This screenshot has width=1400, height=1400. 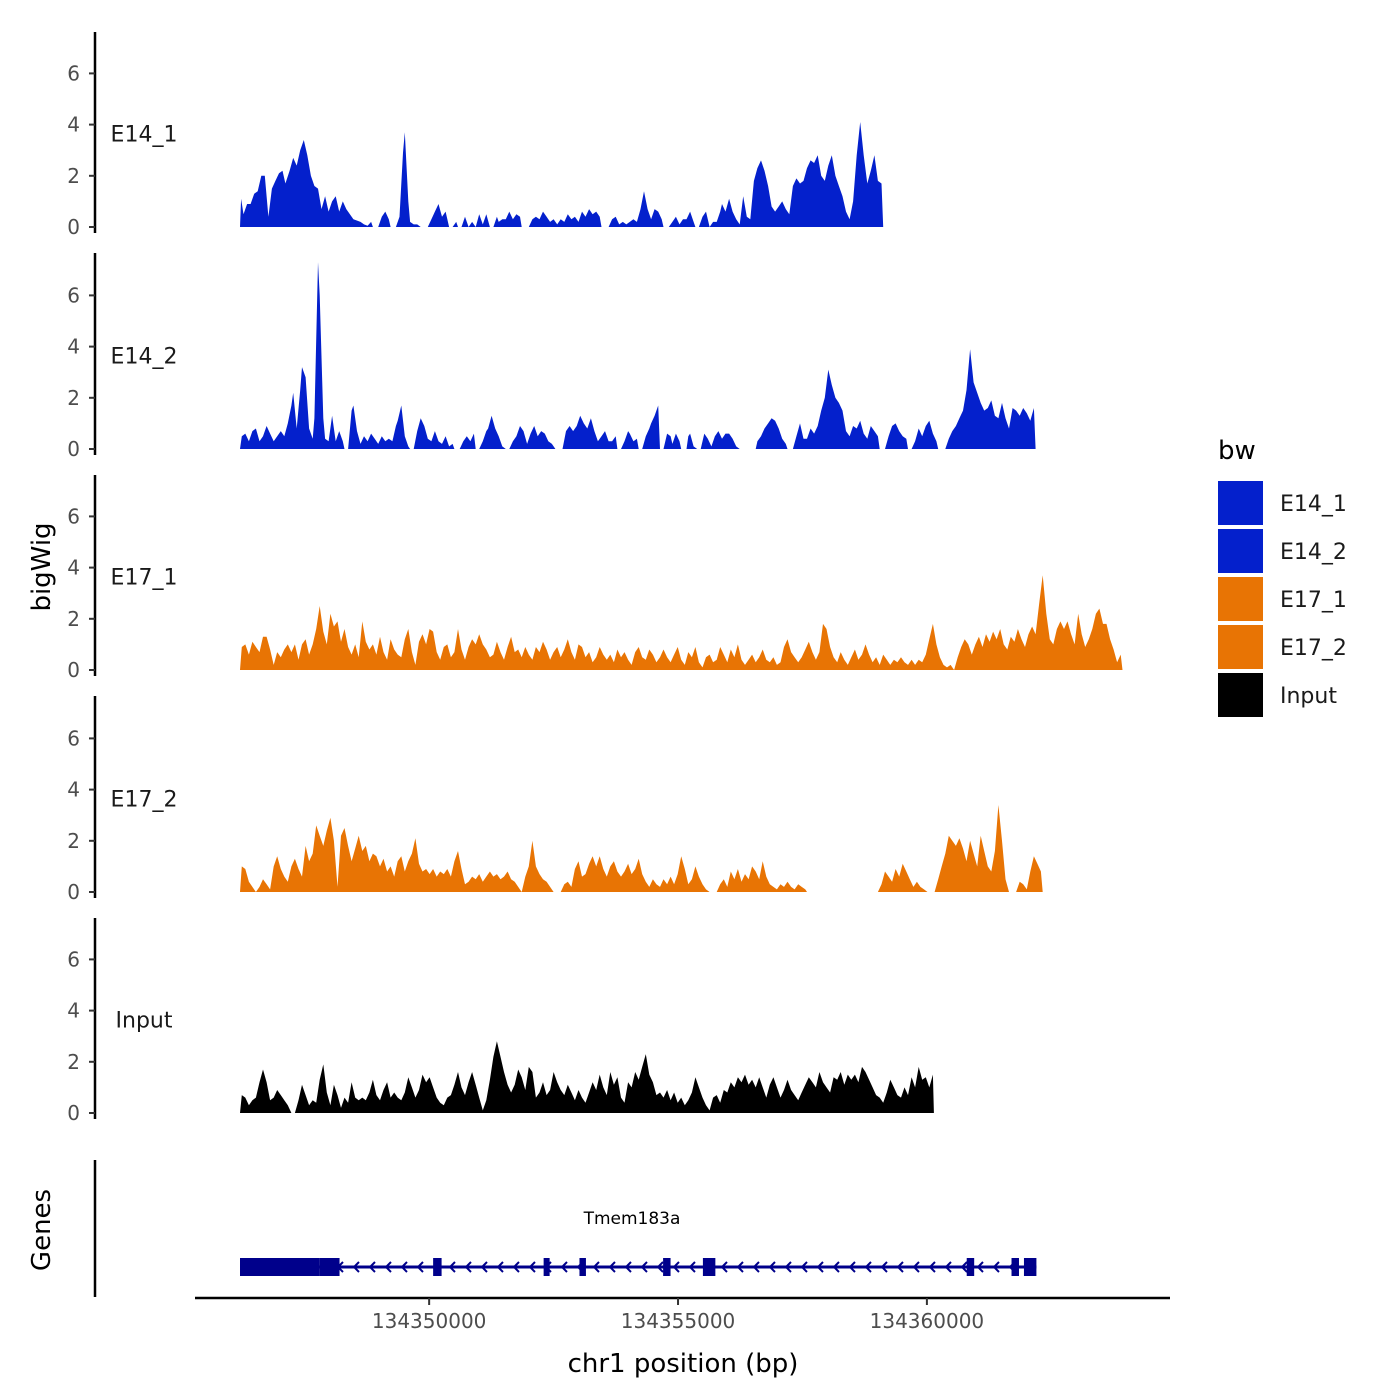 What do you see at coordinates (1313, 648) in the screenshot?
I see `legend-label: E17_2` at bounding box center [1313, 648].